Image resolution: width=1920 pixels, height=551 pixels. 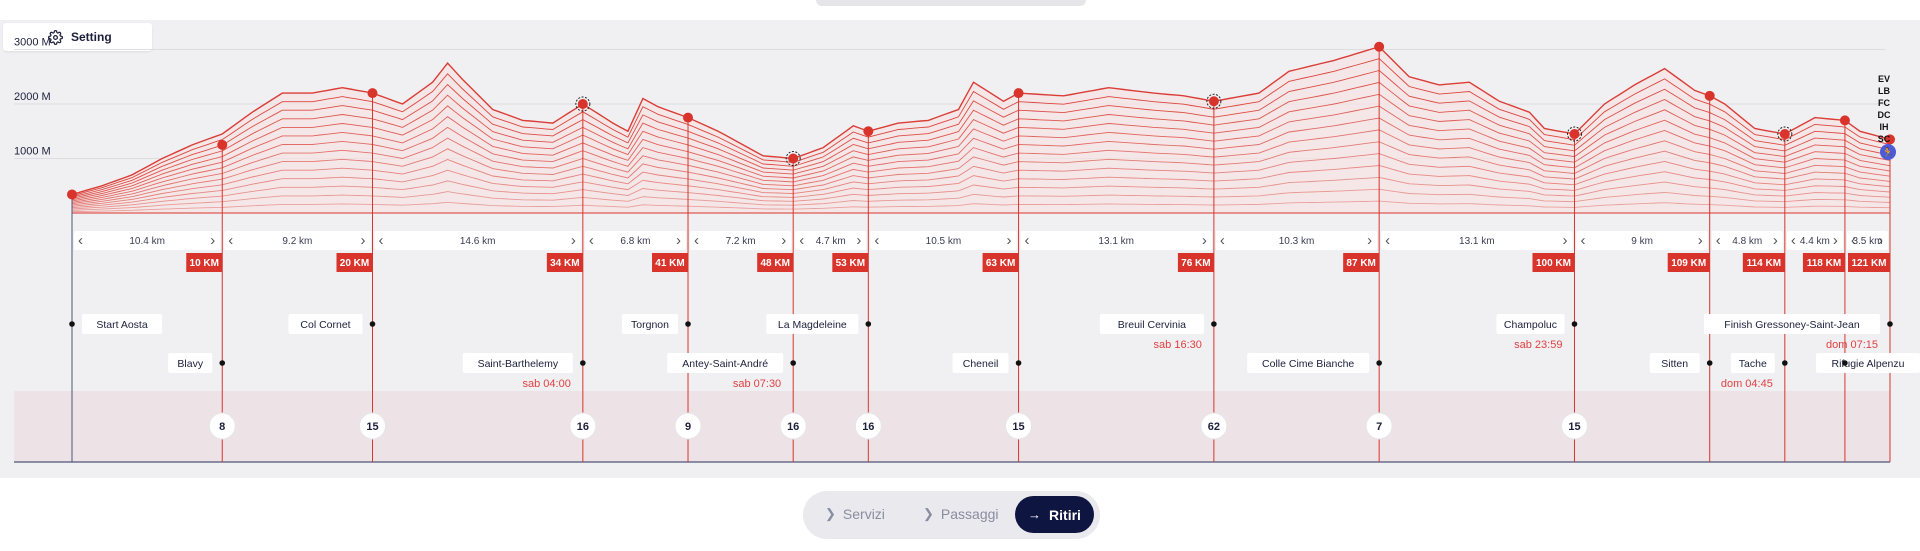 I want to click on waypoint-name: La Magdeleine, so click(x=812, y=325).